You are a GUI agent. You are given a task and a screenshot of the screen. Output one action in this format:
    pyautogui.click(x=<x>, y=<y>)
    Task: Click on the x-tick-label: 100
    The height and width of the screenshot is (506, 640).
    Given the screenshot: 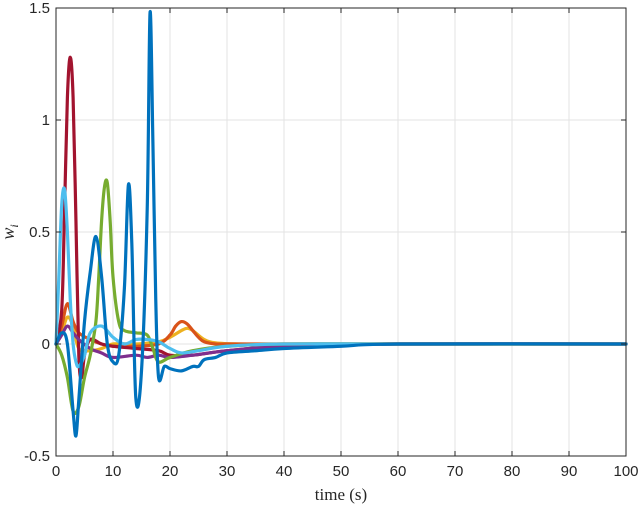 What is the action you would take?
    pyautogui.click(x=625, y=471)
    